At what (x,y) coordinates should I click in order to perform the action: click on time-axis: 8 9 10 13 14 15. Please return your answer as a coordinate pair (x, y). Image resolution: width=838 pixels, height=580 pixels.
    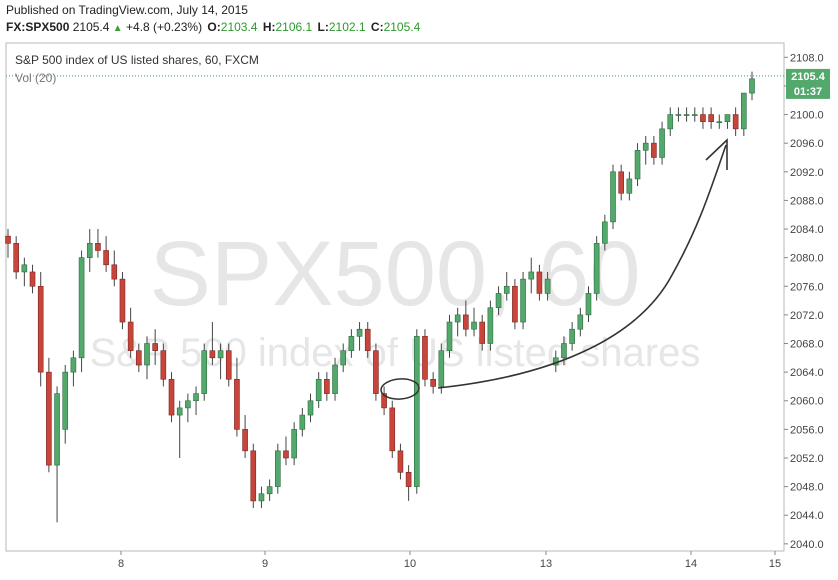
    Looking at the image, I should click on (449, 560).